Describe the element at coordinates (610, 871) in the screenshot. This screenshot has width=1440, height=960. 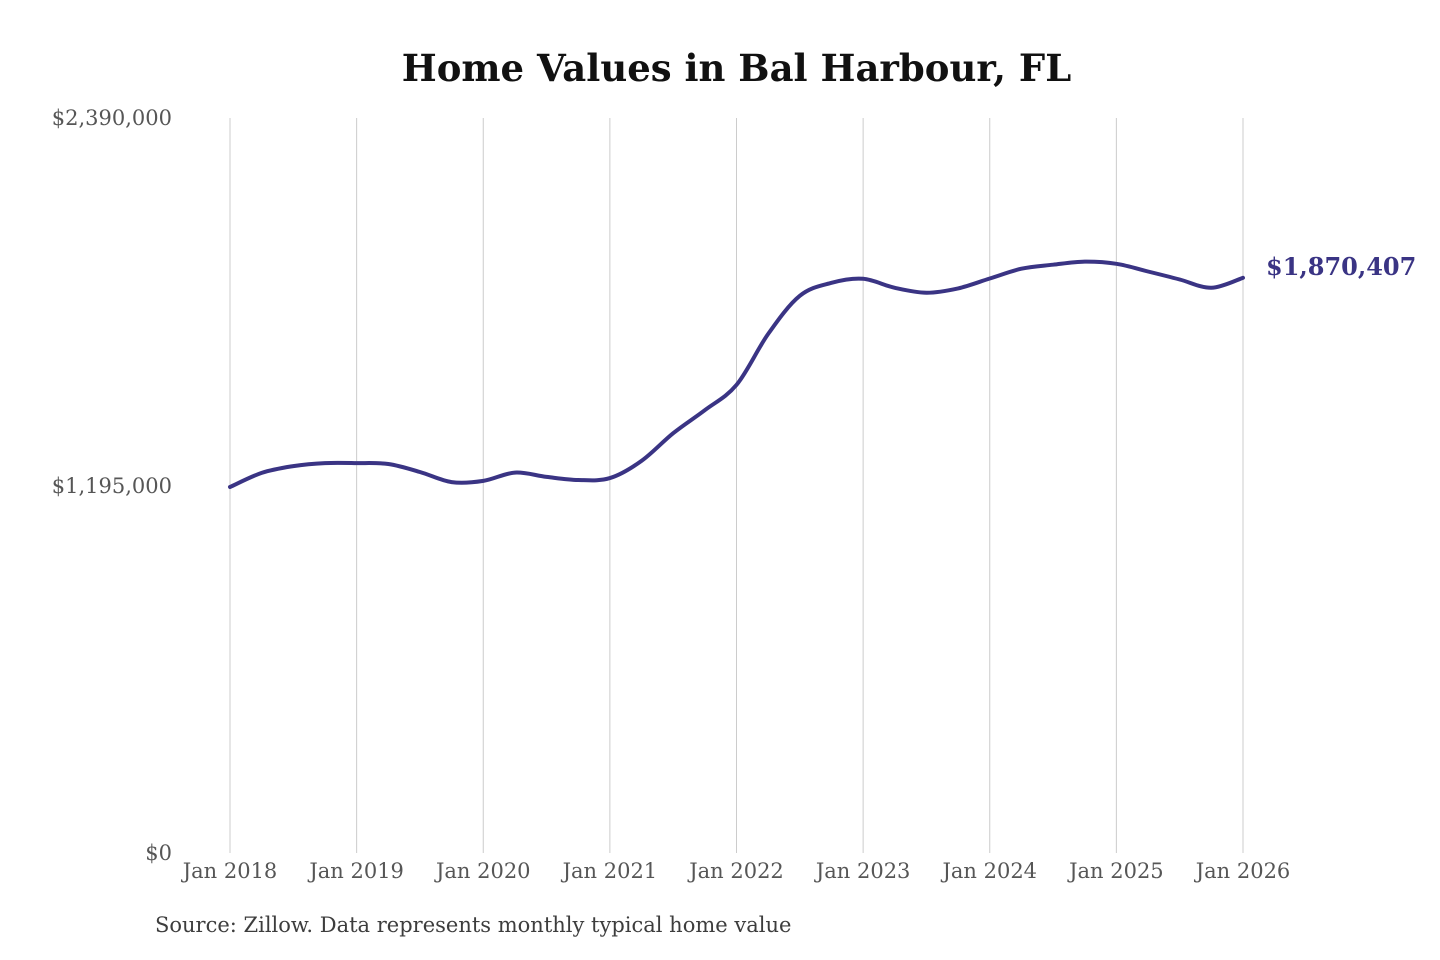
I see `x-tick-label: Jan 2021` at that location.